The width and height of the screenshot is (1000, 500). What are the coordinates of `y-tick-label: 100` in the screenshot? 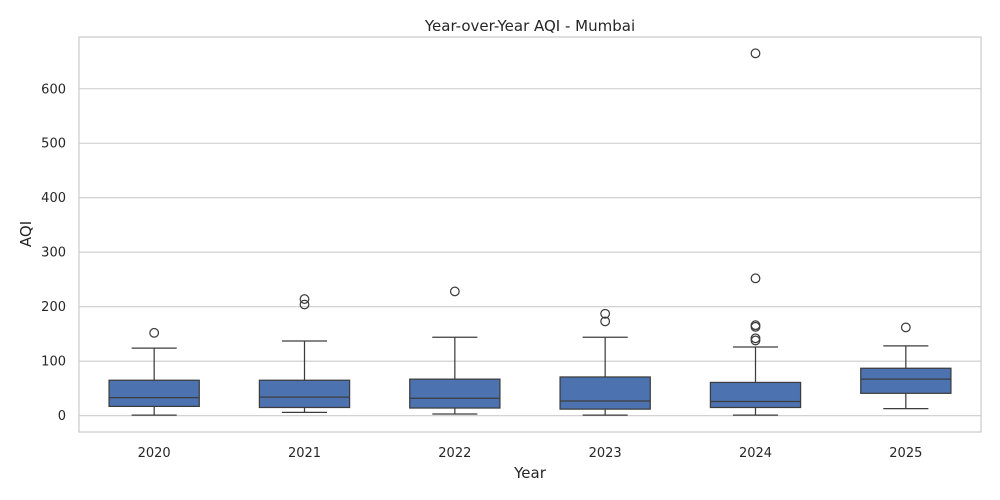 It's located at (53, 362).